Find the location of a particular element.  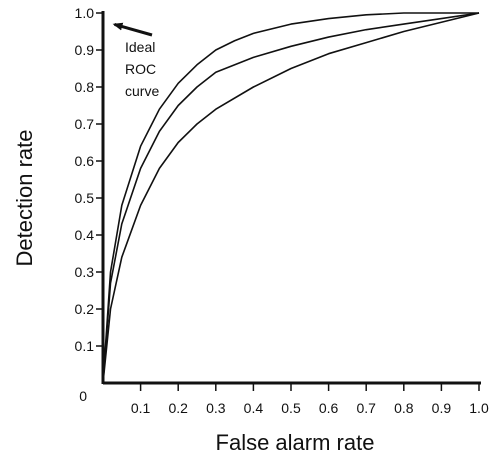

y-tick-label-0.2: 0.2 is located at coordinates (85, 309).